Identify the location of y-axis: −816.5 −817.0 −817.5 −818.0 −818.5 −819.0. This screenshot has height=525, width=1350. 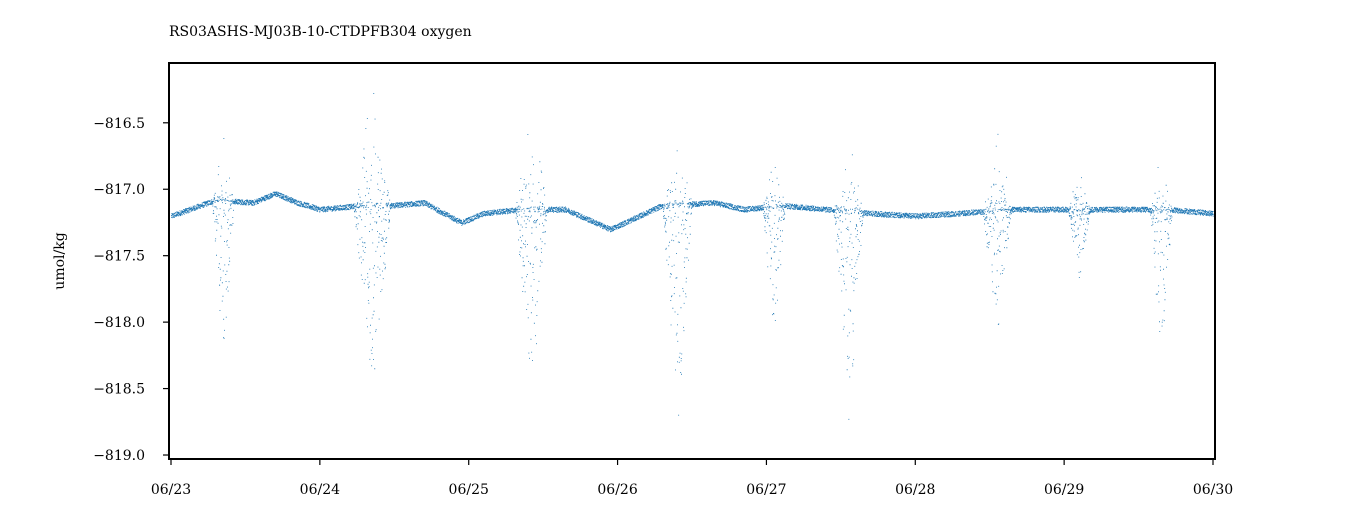
(131, 290).